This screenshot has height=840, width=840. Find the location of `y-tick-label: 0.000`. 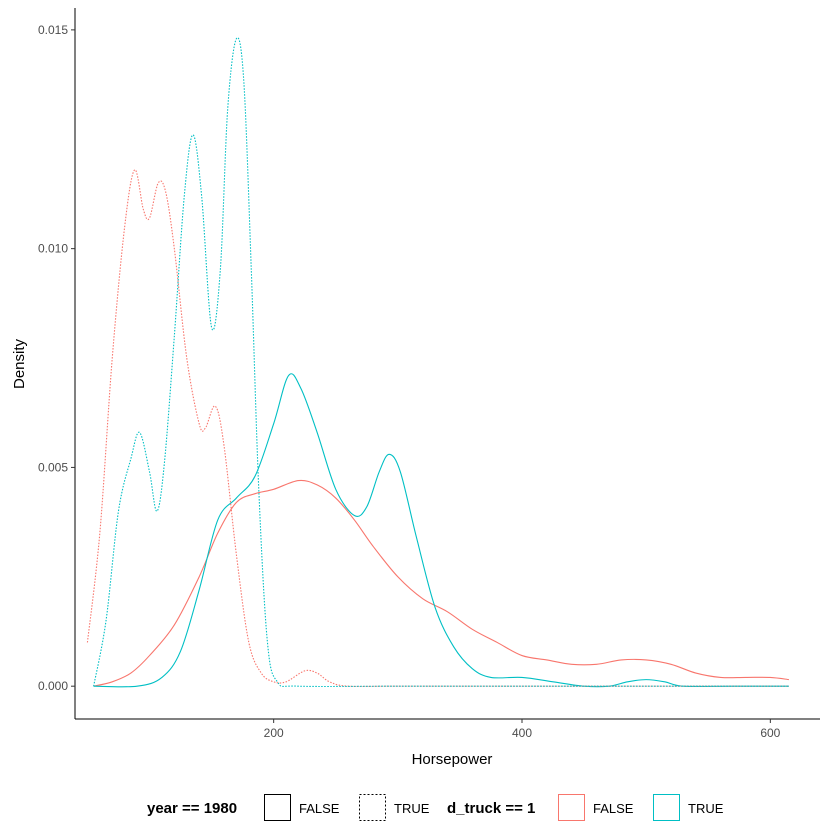

y-tick-label: 0.000 is located at coordinates (53, 686).